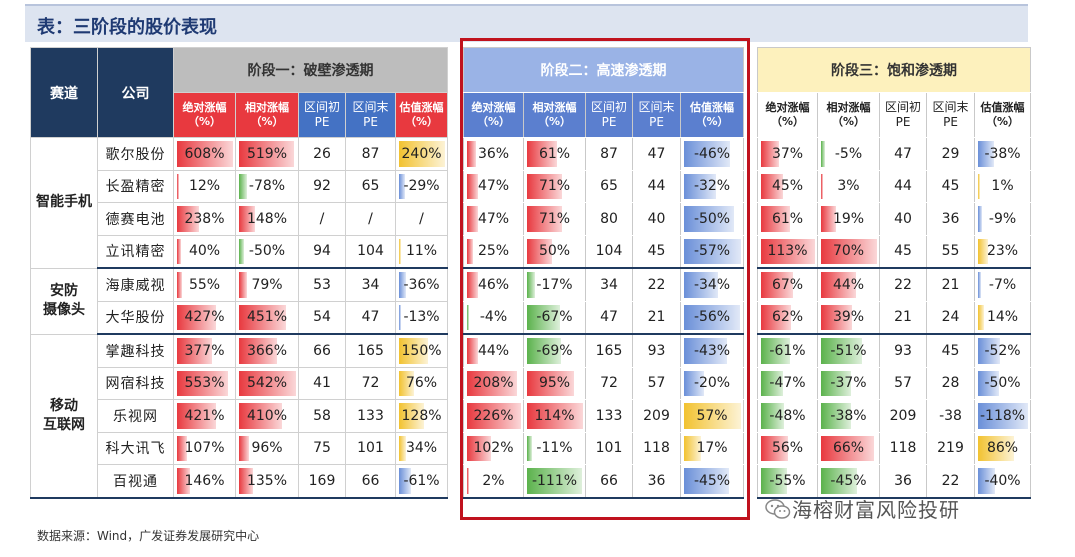  Describe the element at coordinates (848, 317) in the screenshot. I see `cell-value: 39%` at that location.